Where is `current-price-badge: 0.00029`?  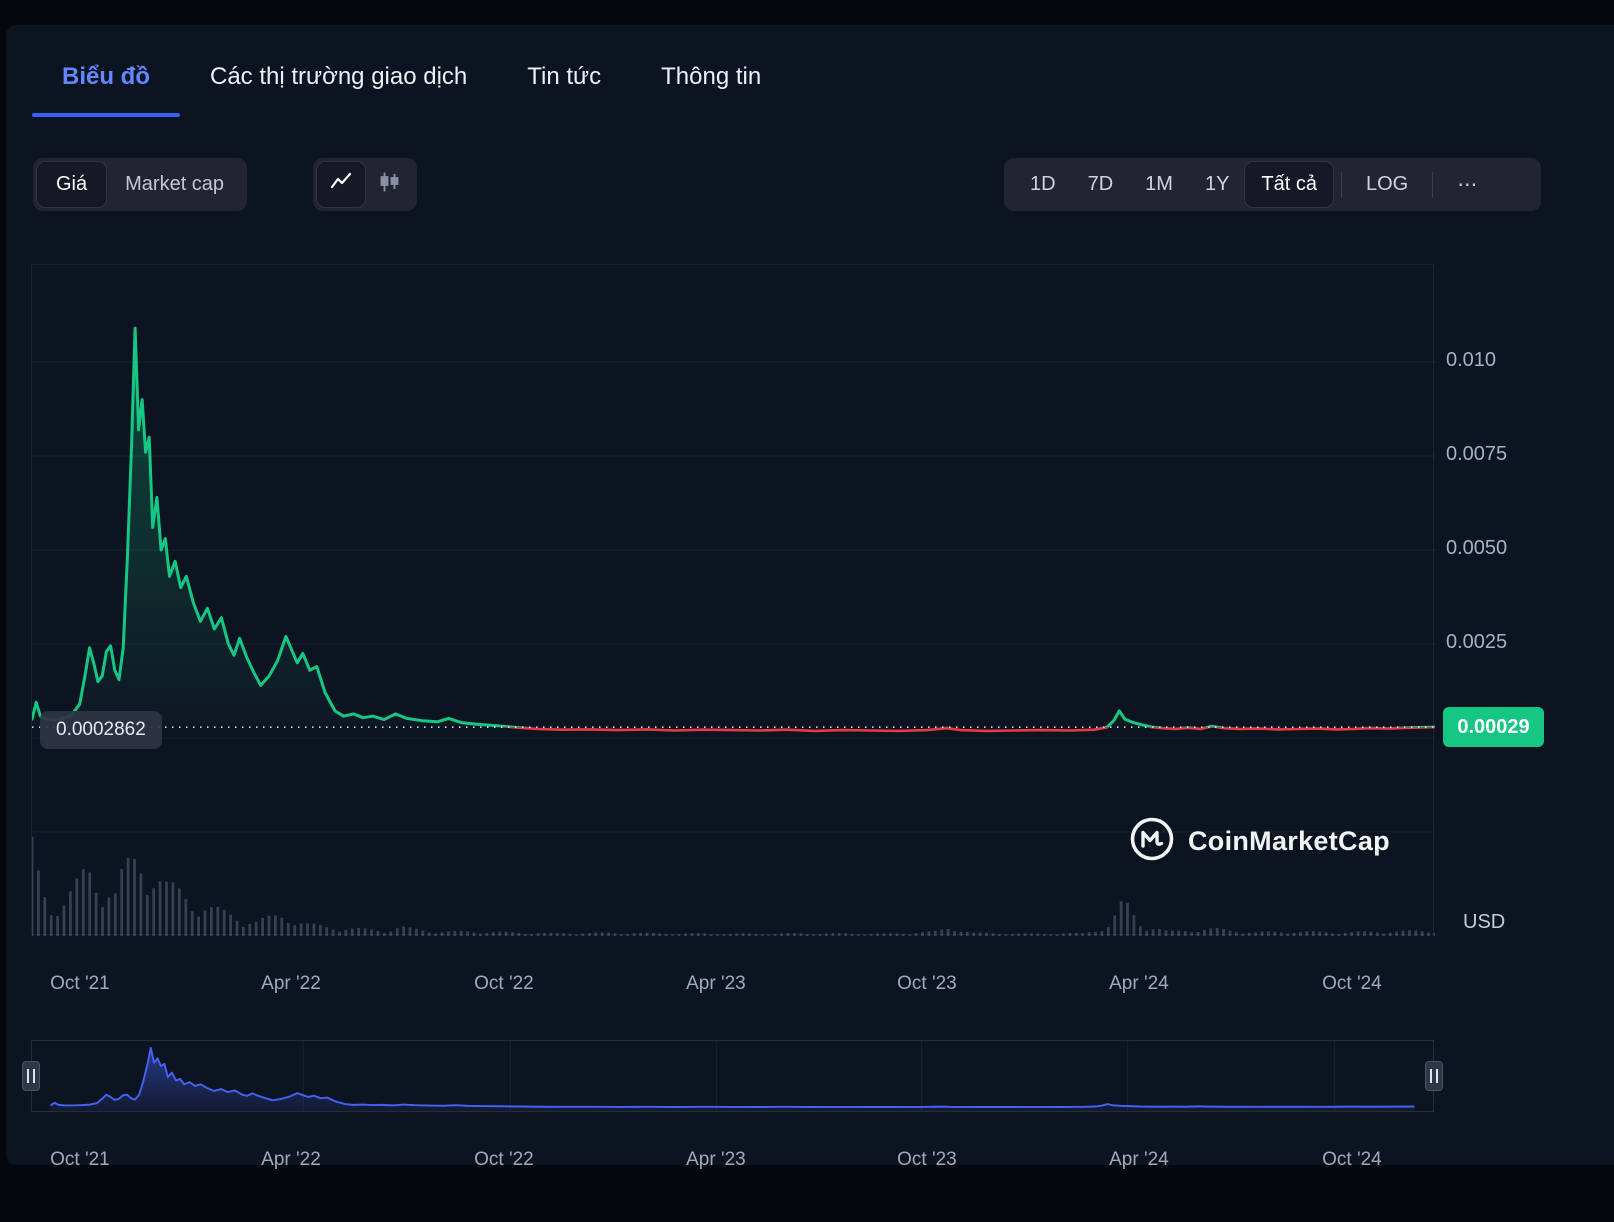
current-price-badge: 0.00029 is located at coordinates (1493, 727).